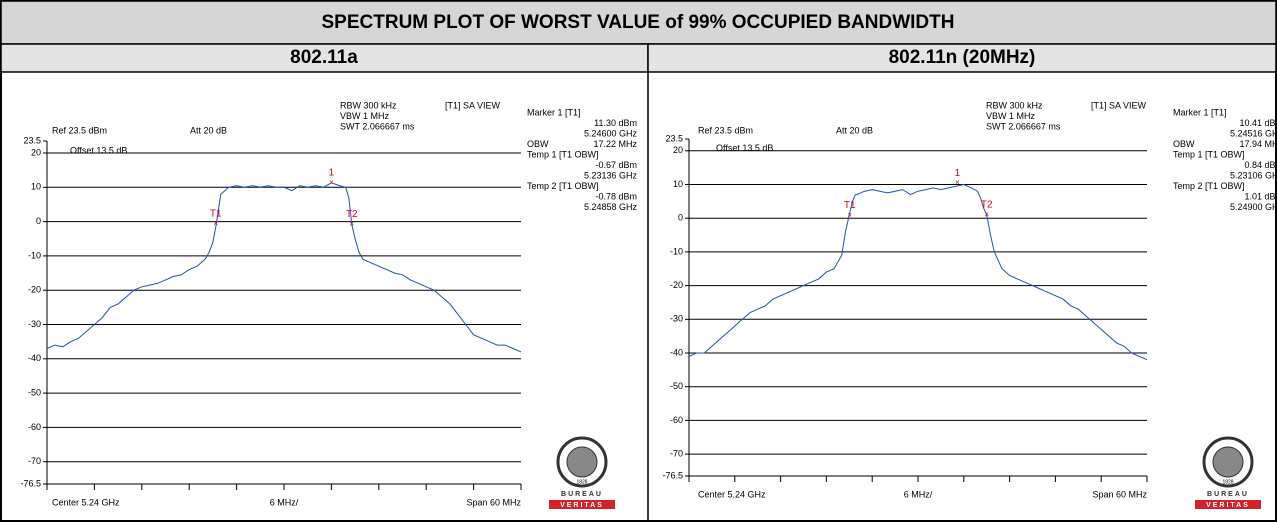 The width and height of the screenshot is (1277, 522). What do you see at coordinates (1253, 207) in the screenshot?
I see `readout-value: 5.24900 GHz` at bounding box center [1253, 207].